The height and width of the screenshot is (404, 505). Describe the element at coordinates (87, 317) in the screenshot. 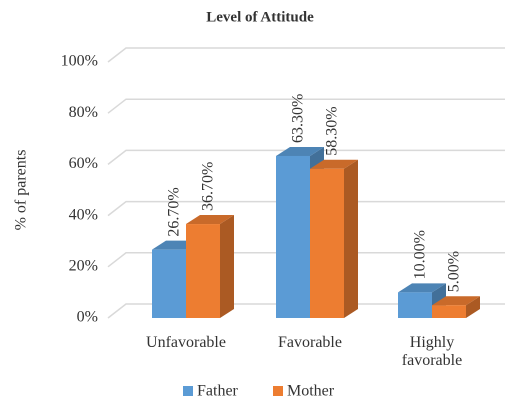

I see `y-tick-label: 0%` at that location.